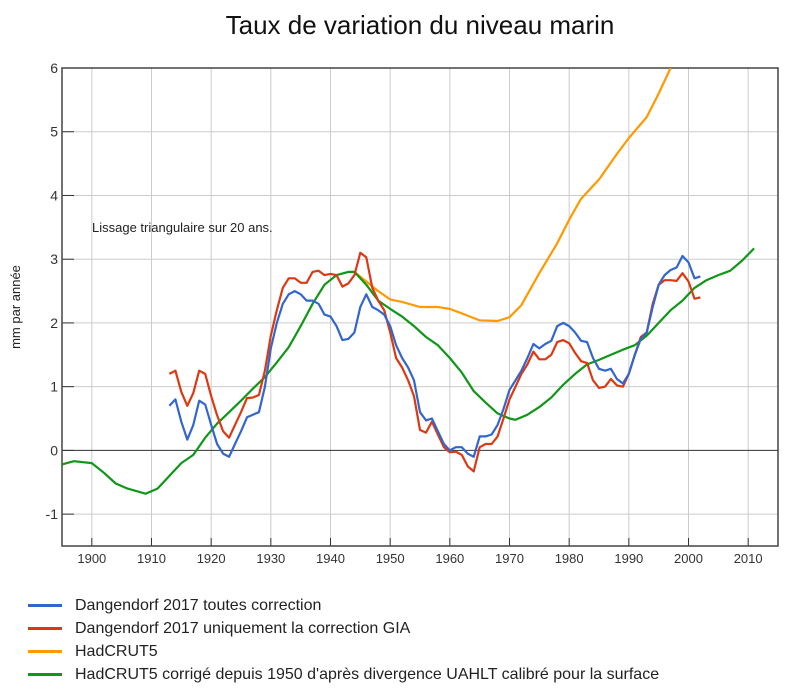  What do you see at coordinates (15, 307) in the screenshot?
I see `y-axis-label: mm par année` at bounding box center [15, 307].